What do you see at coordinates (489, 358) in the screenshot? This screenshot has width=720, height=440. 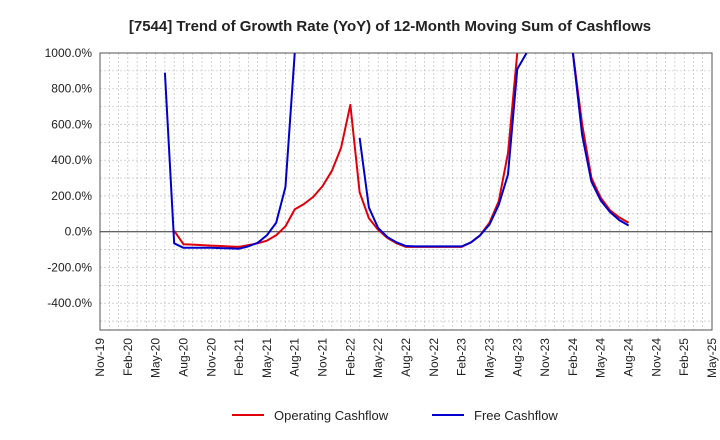 I see `x-tick-label: May-23` at bounding box center [489, 358].